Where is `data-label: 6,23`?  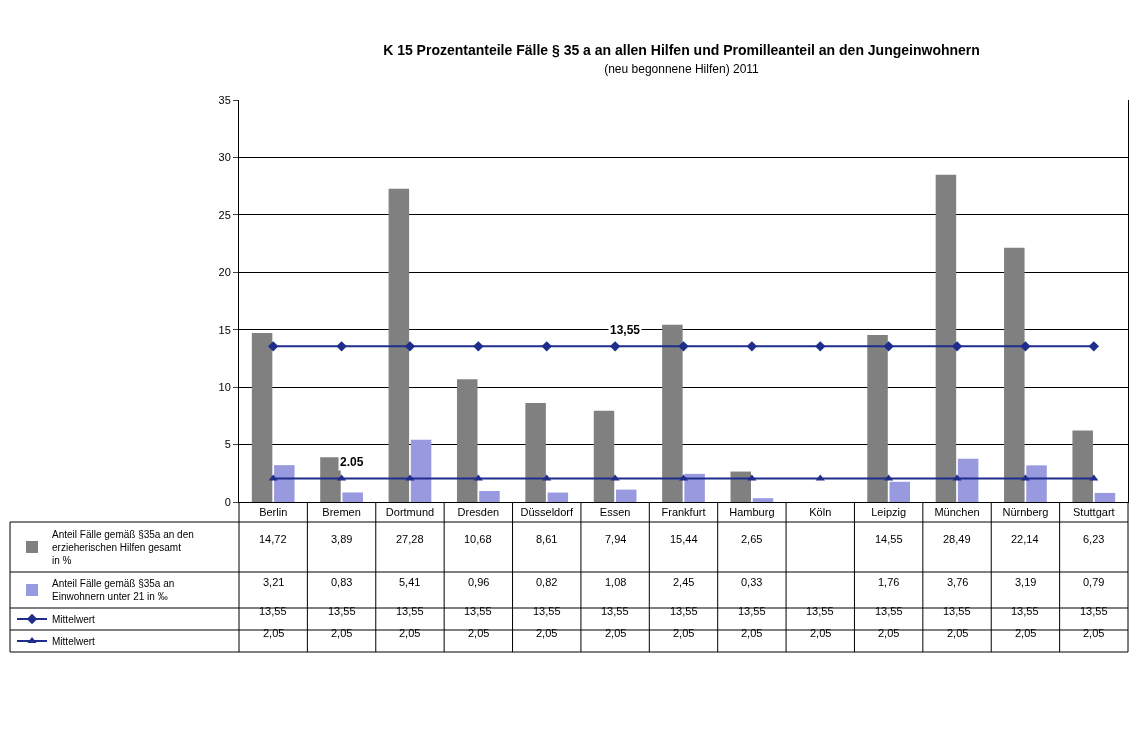
data-label: 6,23 is located at coordinates (1094, 539).